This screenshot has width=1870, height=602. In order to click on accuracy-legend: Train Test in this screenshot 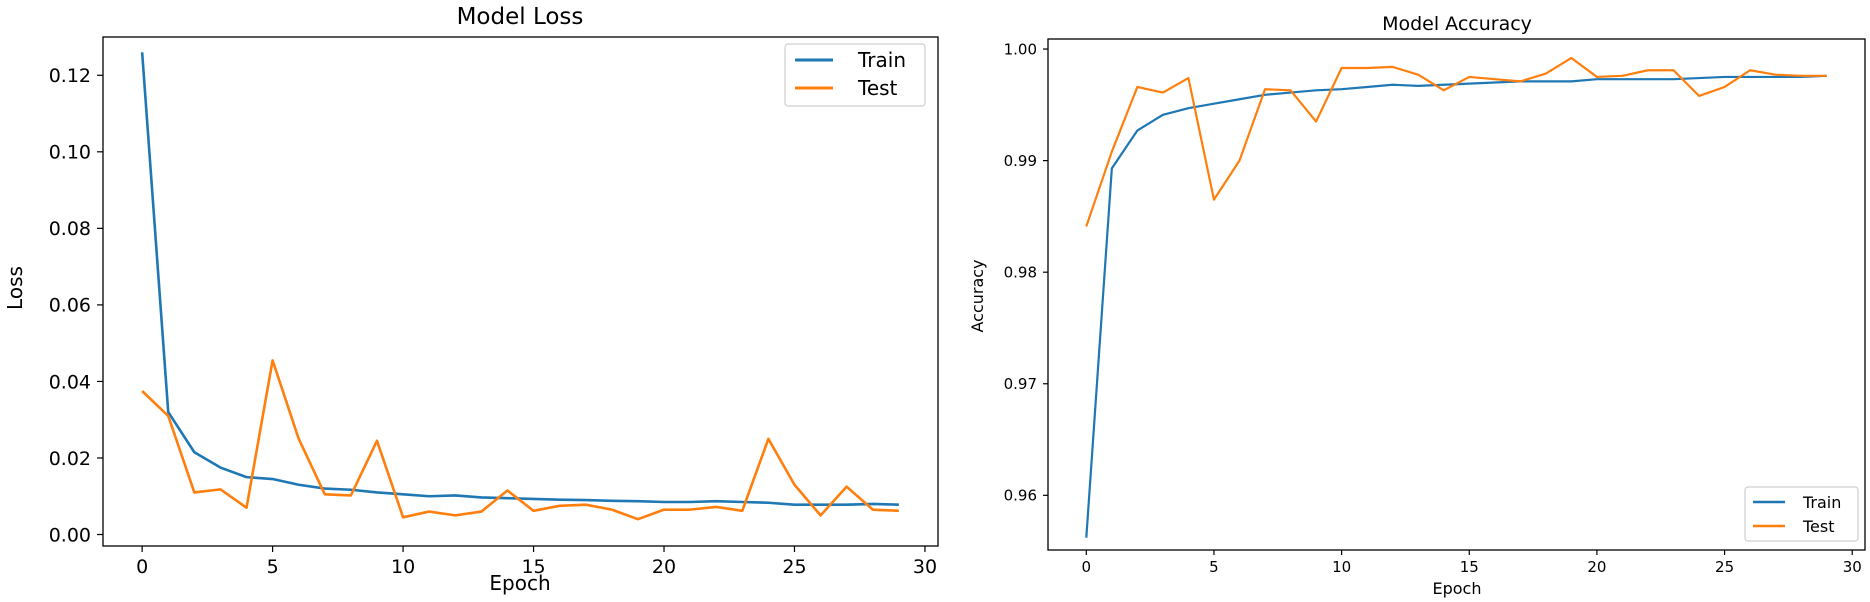, I will do `click(1801, 514)`.